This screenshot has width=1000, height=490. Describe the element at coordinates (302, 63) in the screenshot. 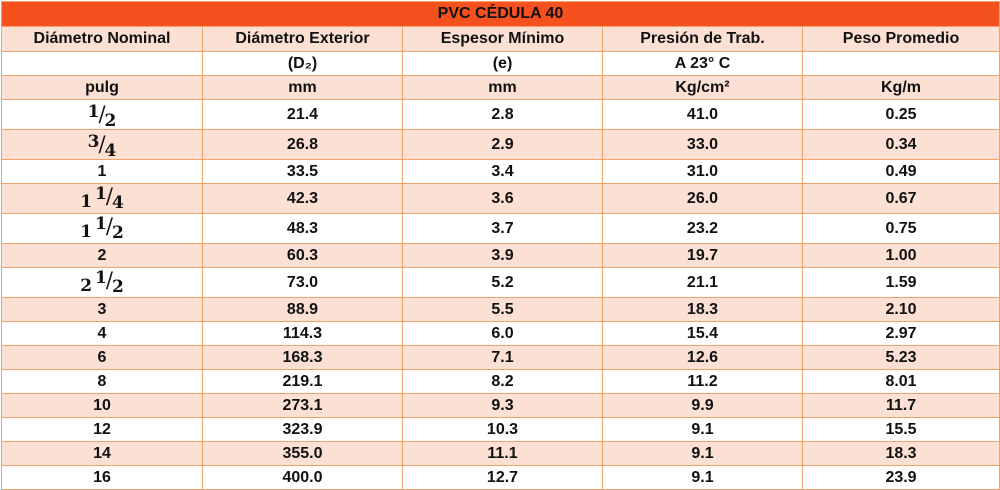

I see `subheader-exterior: (D₂)` at that location.